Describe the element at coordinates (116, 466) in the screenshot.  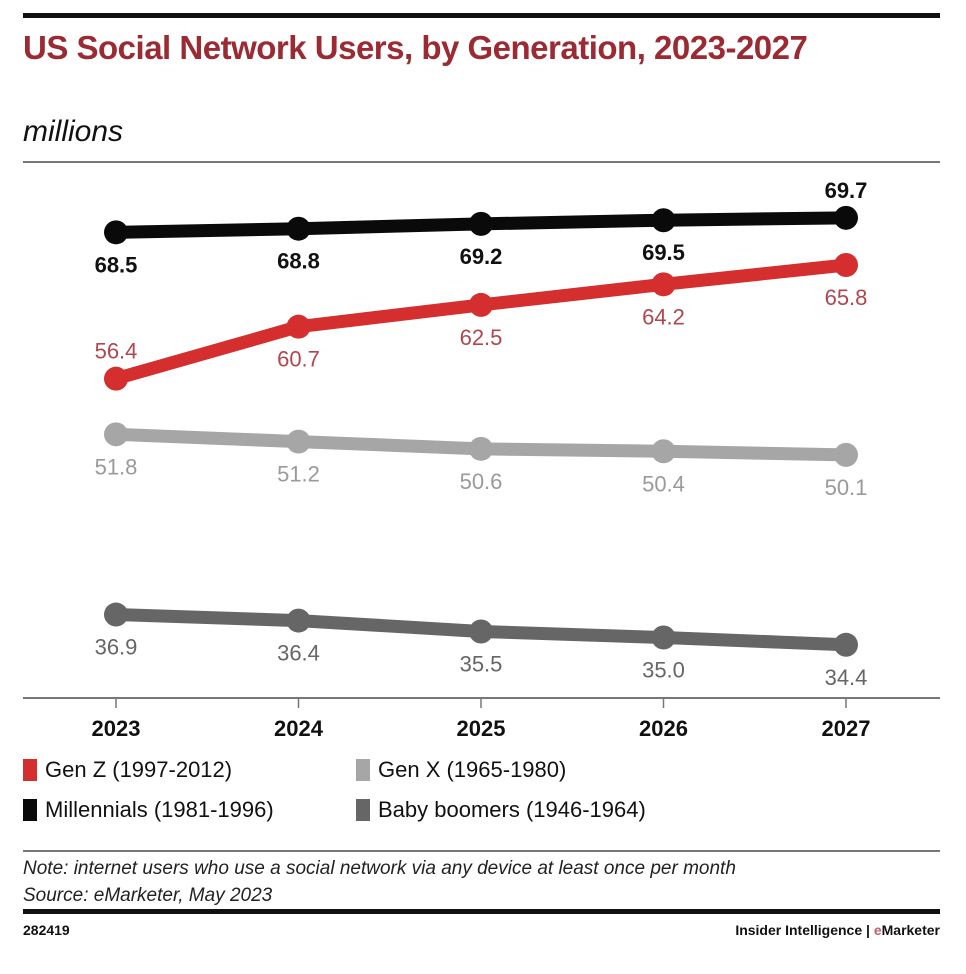
I see `data-label-gen-x: 51.8` at that location.